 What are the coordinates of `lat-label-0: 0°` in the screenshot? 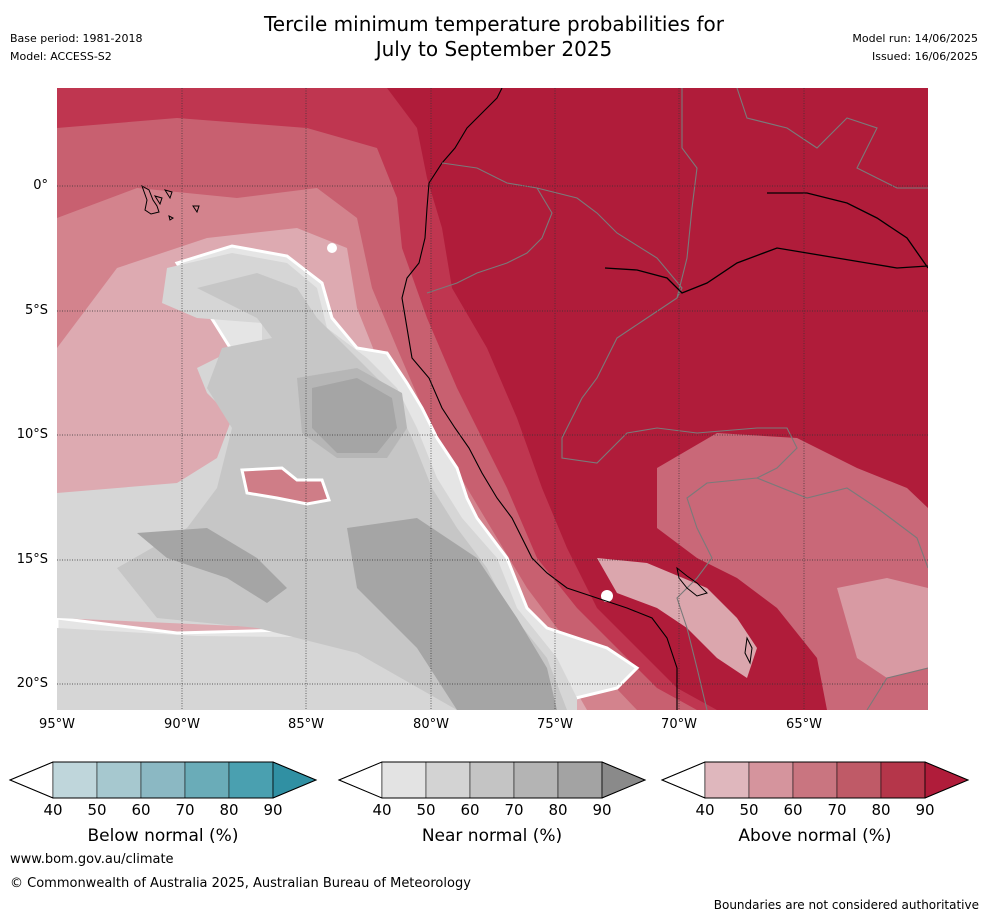 It's located at (40, 185).